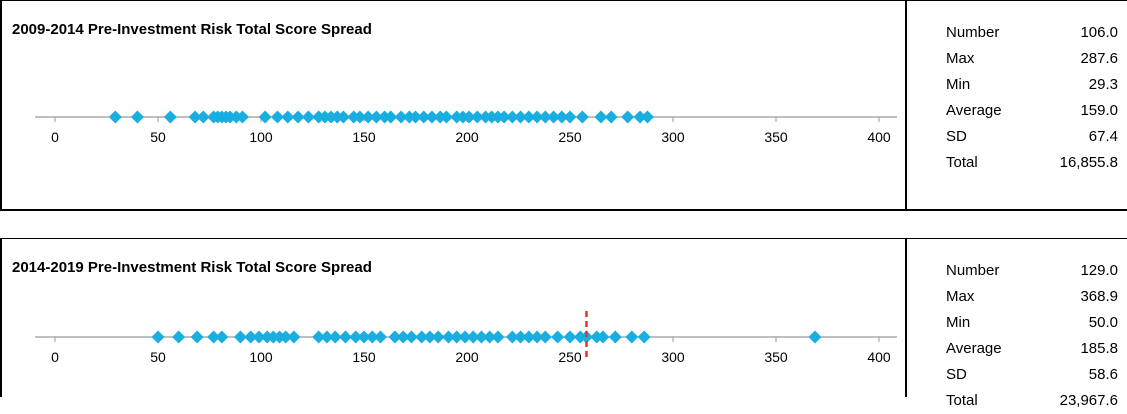 The image size is (1127, 414). Describe the element at coordinates (1088, 400) in the screenshot. I see `stat-value: 23,967.6` at that location.